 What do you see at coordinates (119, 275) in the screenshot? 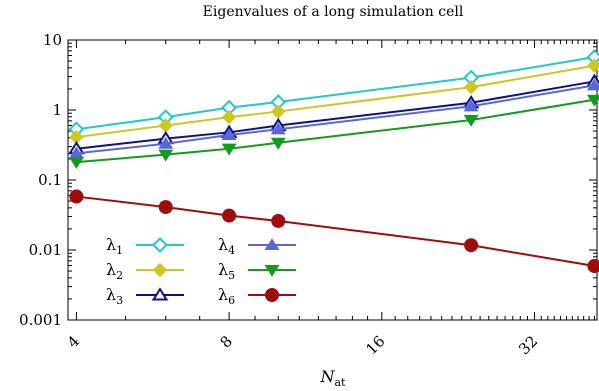
I see `legend-label-subscript: 2` at bounding box center [119, 275].